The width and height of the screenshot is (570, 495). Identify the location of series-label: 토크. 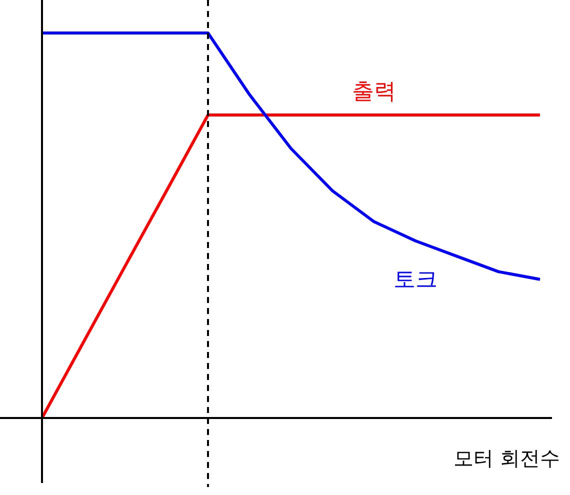
(416, 280).